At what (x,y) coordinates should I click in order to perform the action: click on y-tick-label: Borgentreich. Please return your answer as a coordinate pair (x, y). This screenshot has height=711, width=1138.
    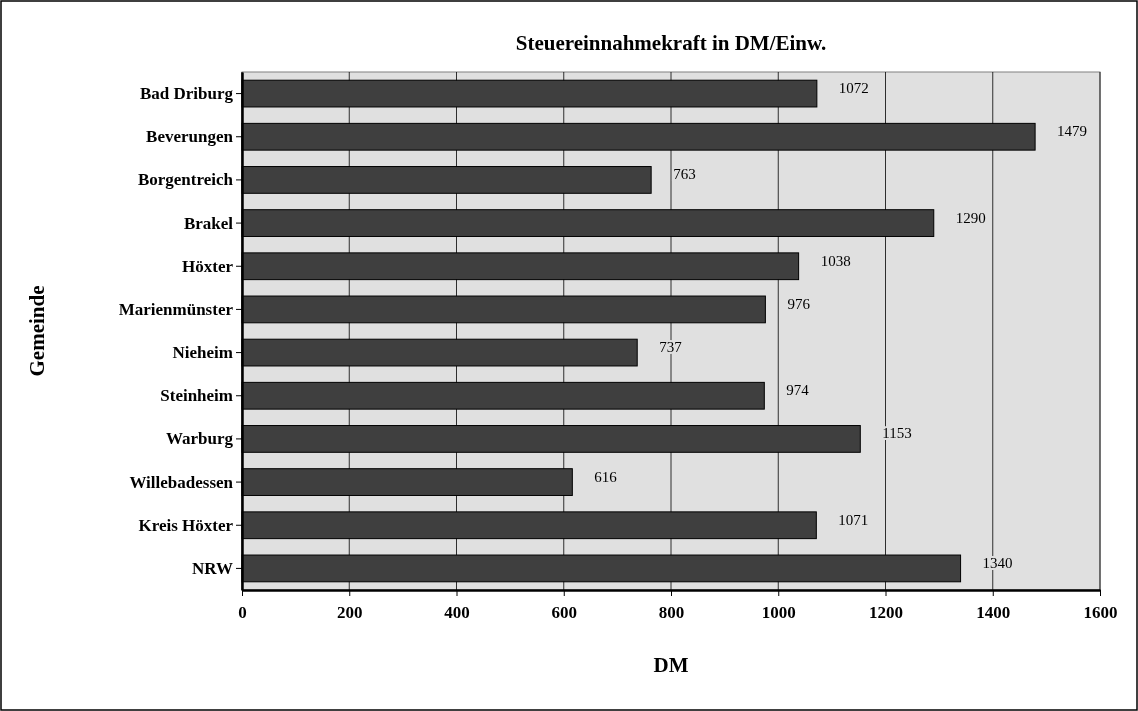
    Looking at the image, I should click on (185, 180).